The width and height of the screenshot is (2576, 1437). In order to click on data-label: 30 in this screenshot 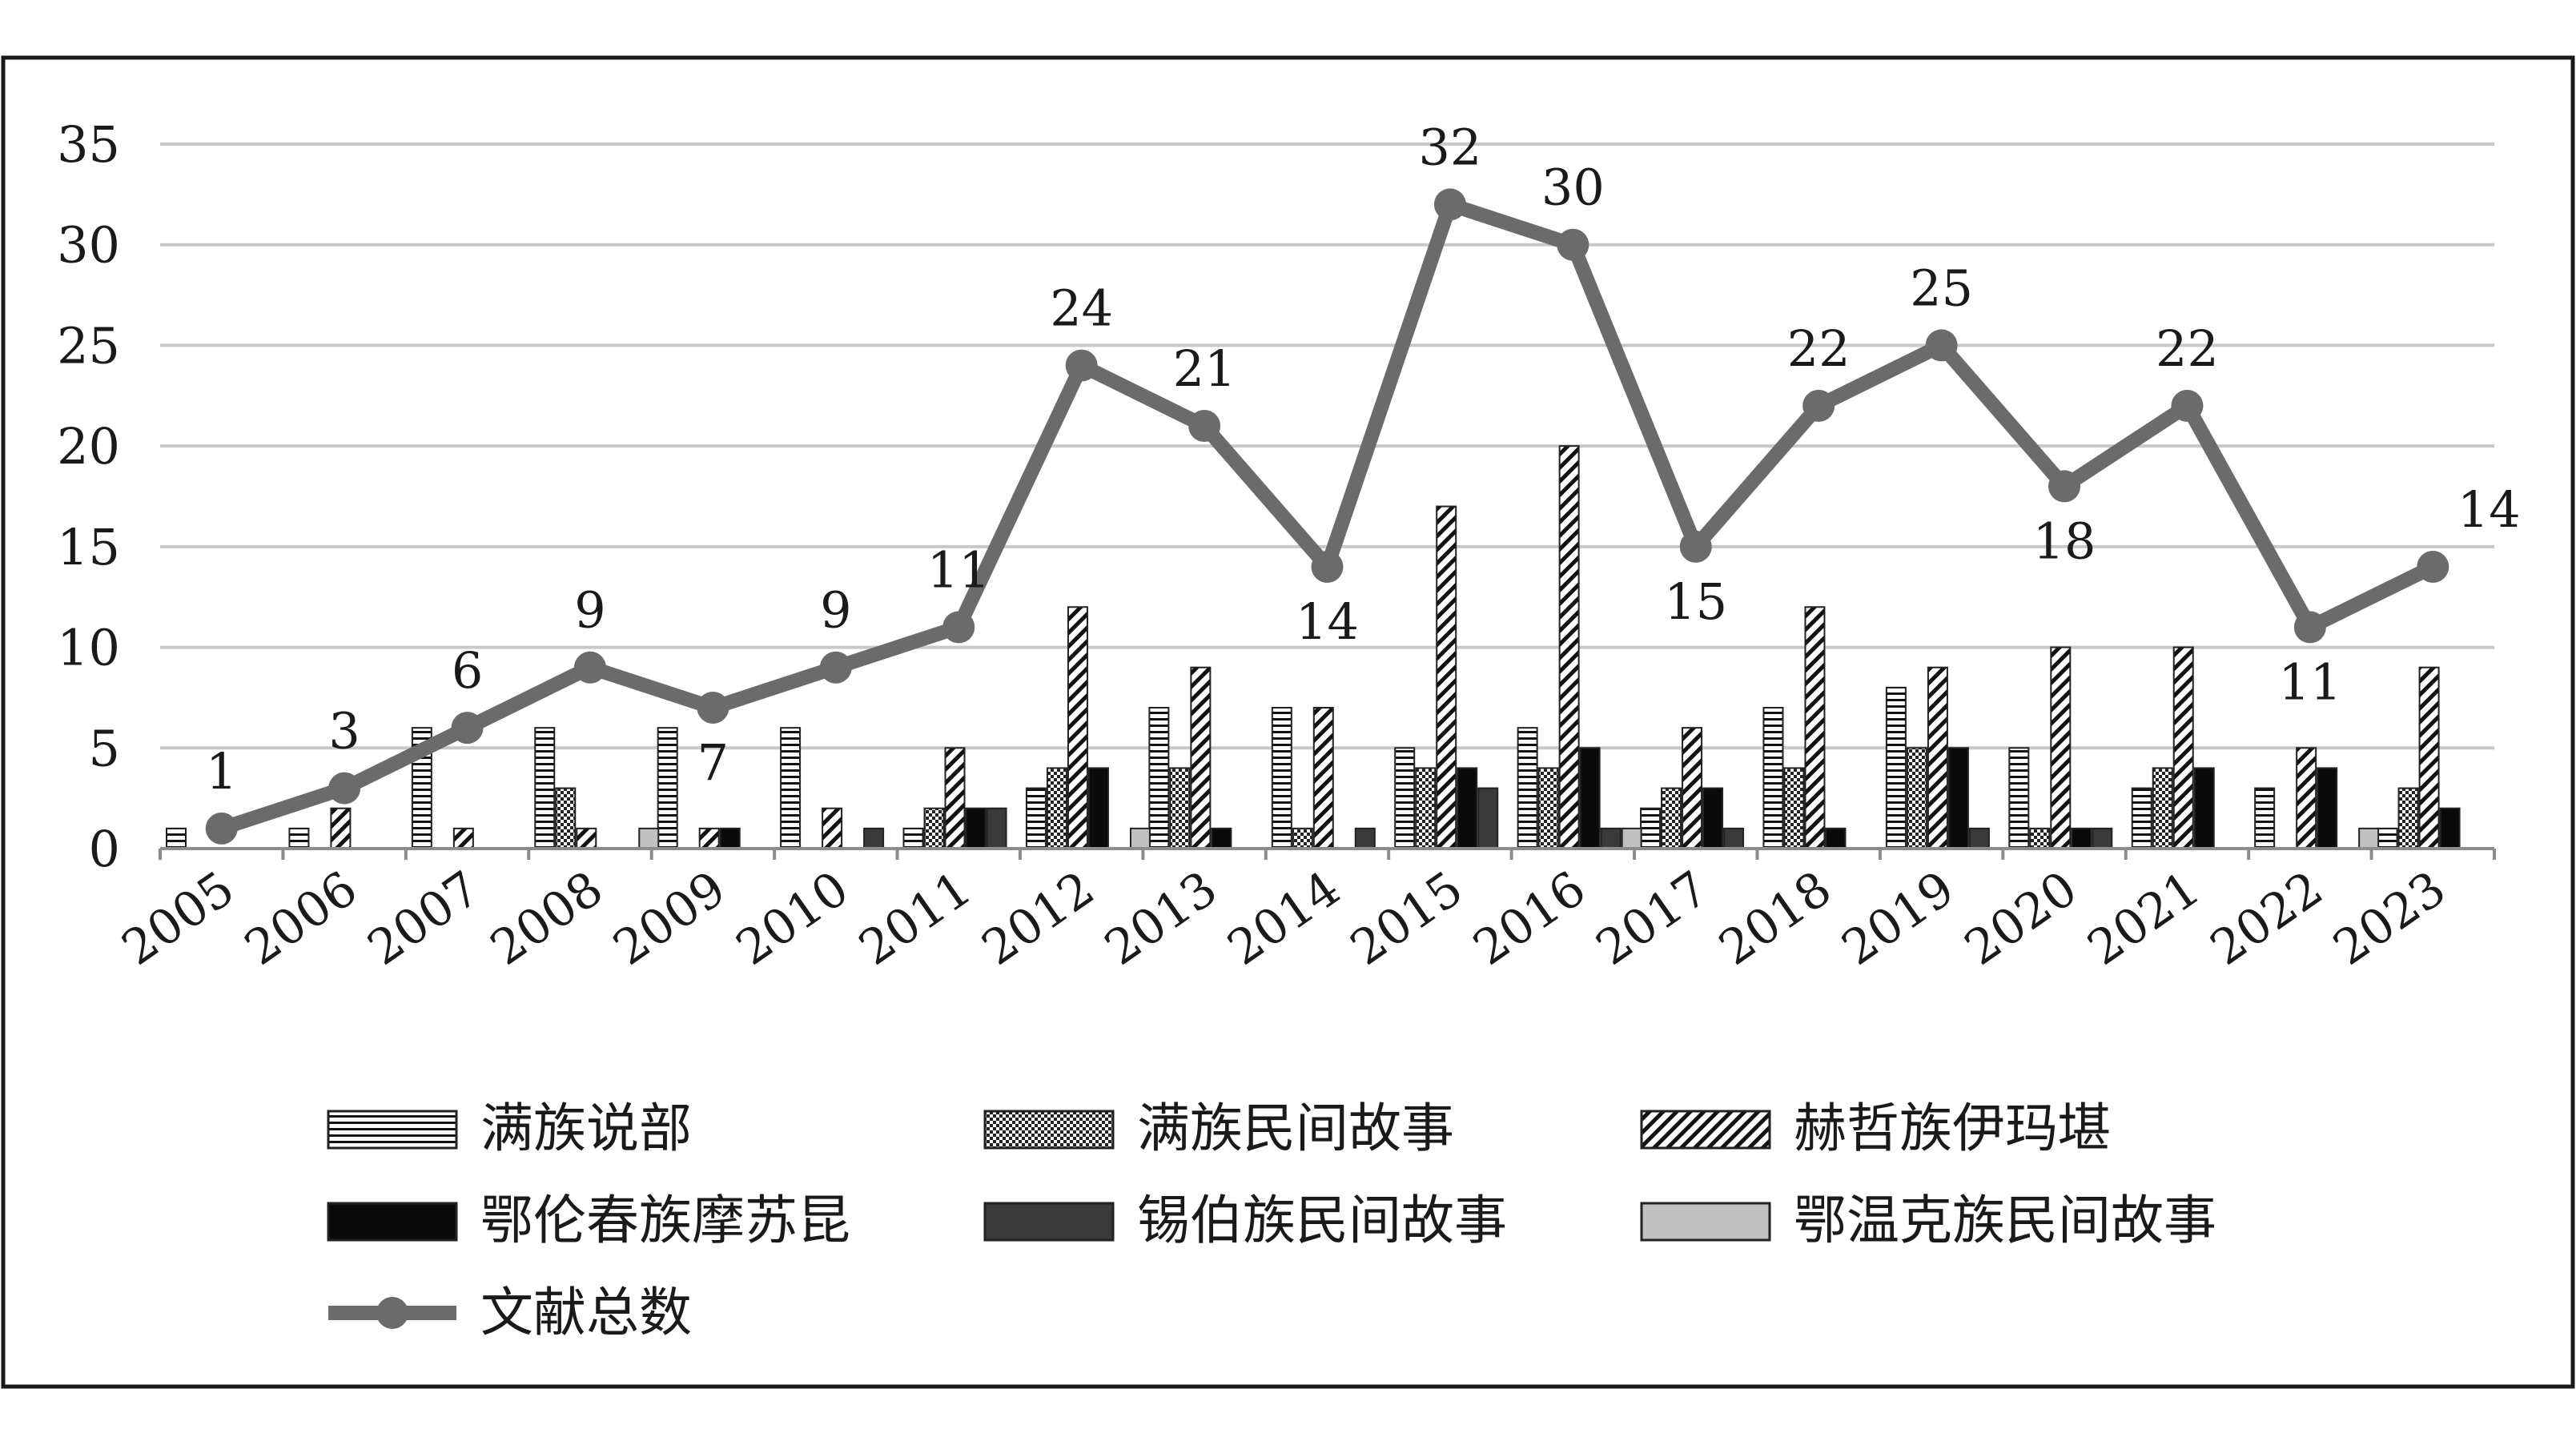, I will do `click(1573, 188)`.